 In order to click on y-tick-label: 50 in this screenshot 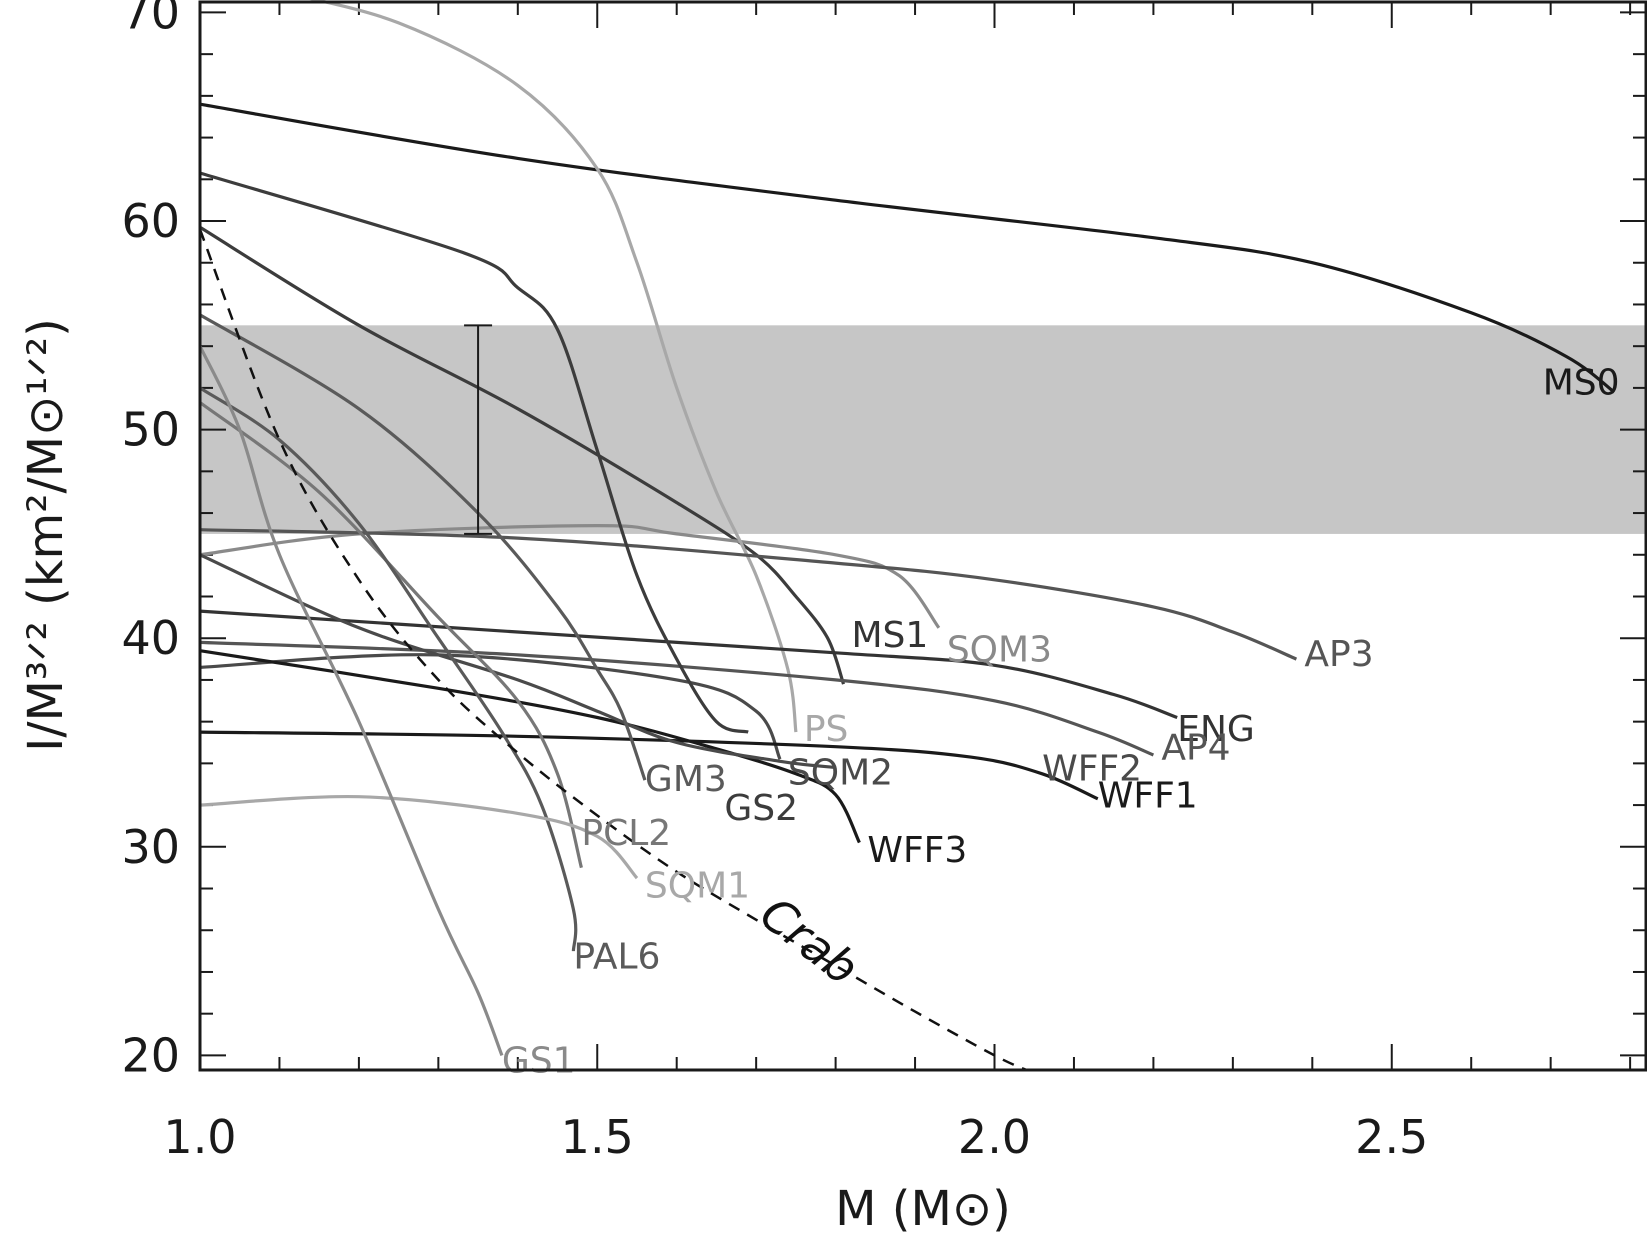, I will do `click(150, 430)`.